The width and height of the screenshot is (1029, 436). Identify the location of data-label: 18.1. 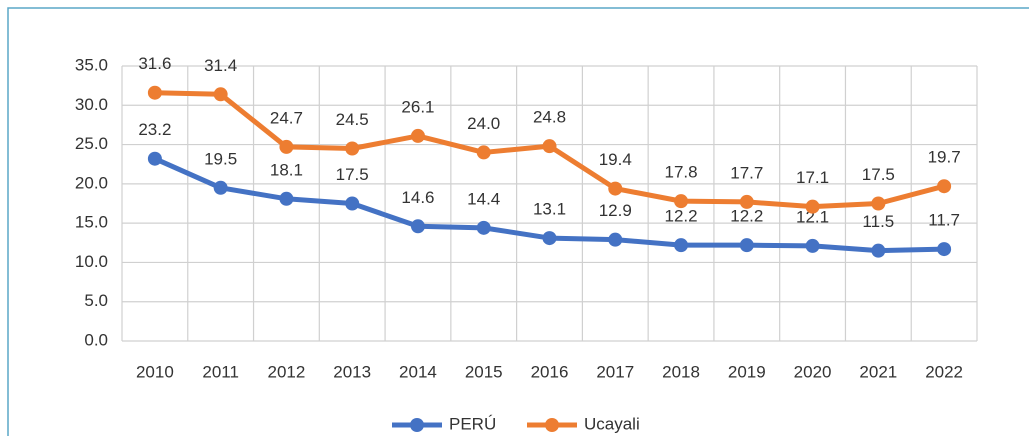
(286, 169).